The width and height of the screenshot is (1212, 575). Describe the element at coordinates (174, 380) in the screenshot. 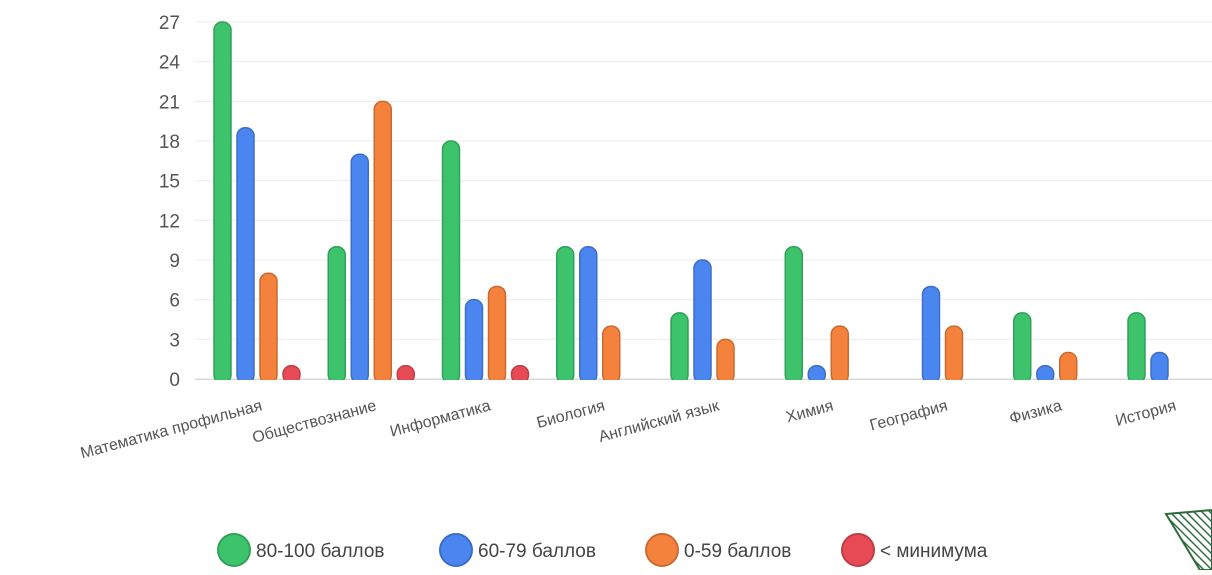

I see `y-tick-label: 0` at that location.